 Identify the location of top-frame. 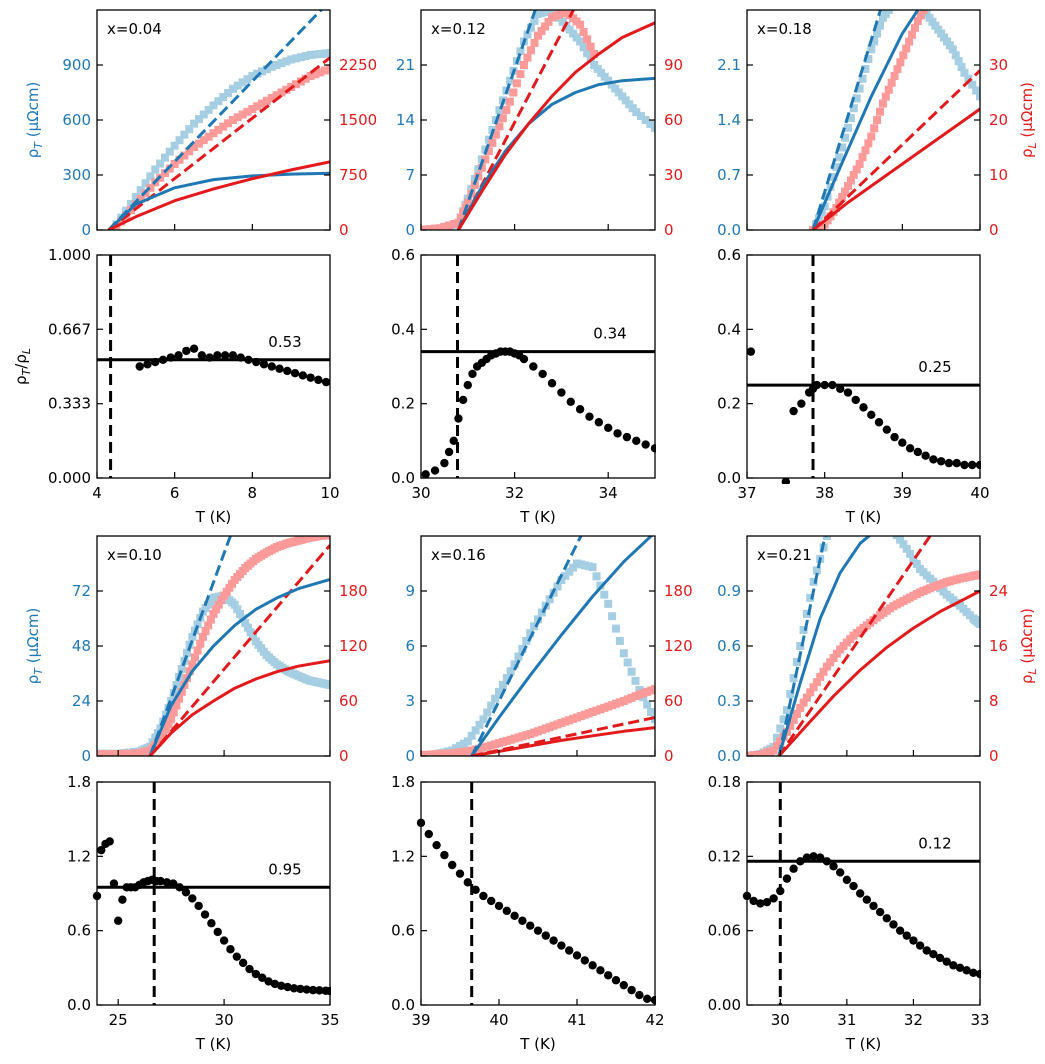
(538, 646).